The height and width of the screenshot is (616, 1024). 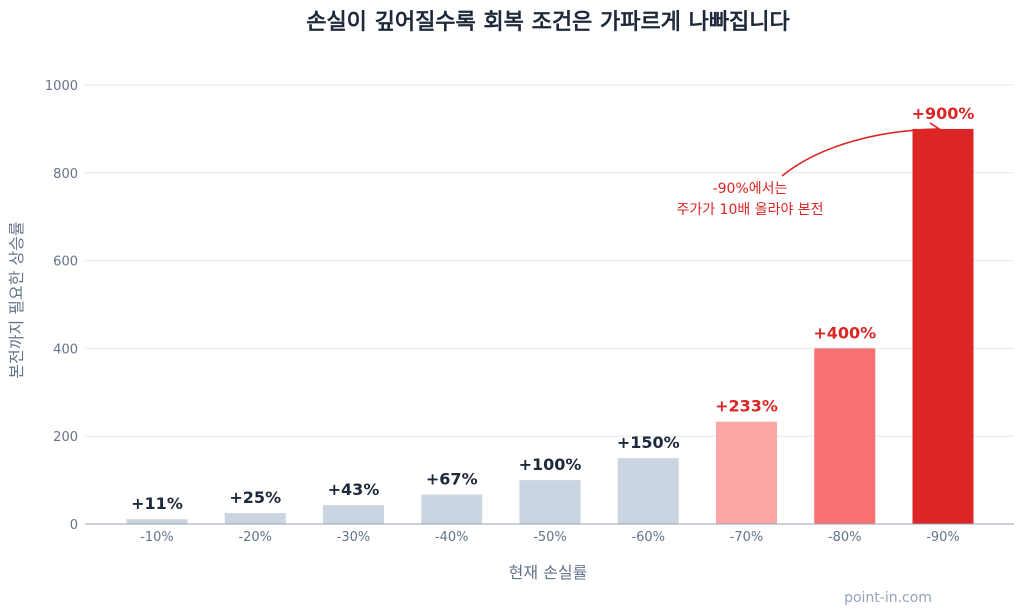 What do you see at coordinates (943, 113) in the screenshot?
I see `data-label: +900%` at bounding box center [943, 113].